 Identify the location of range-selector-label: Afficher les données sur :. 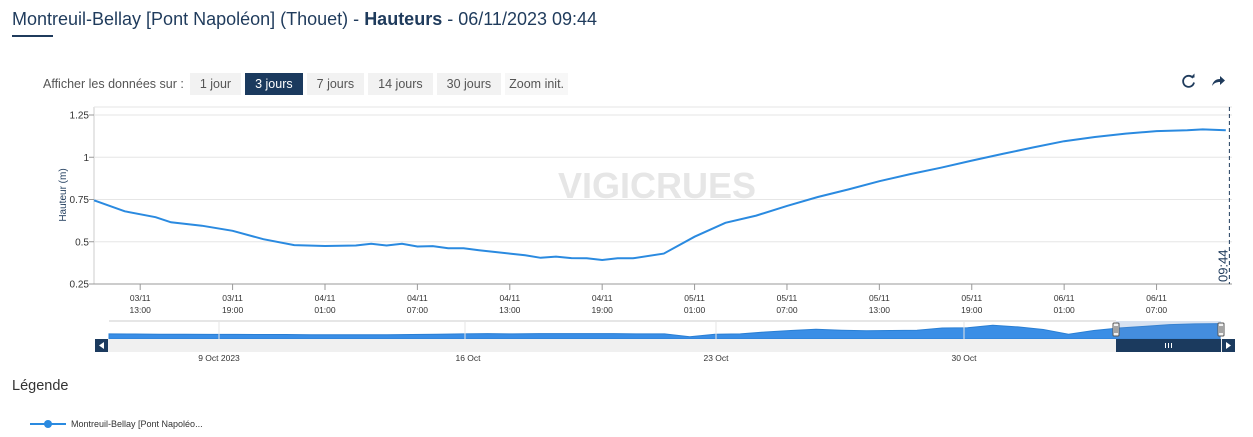
(113, 84).